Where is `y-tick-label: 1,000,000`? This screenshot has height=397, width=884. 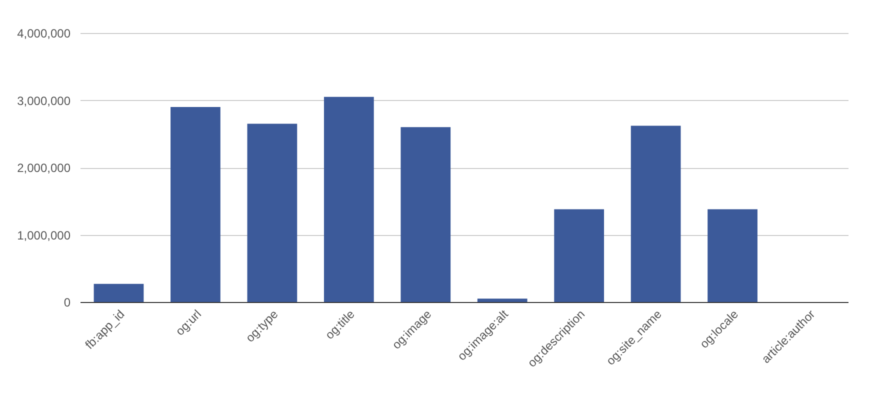 y-tick-label: 1,000,000 is located at coordinates (44, 235).